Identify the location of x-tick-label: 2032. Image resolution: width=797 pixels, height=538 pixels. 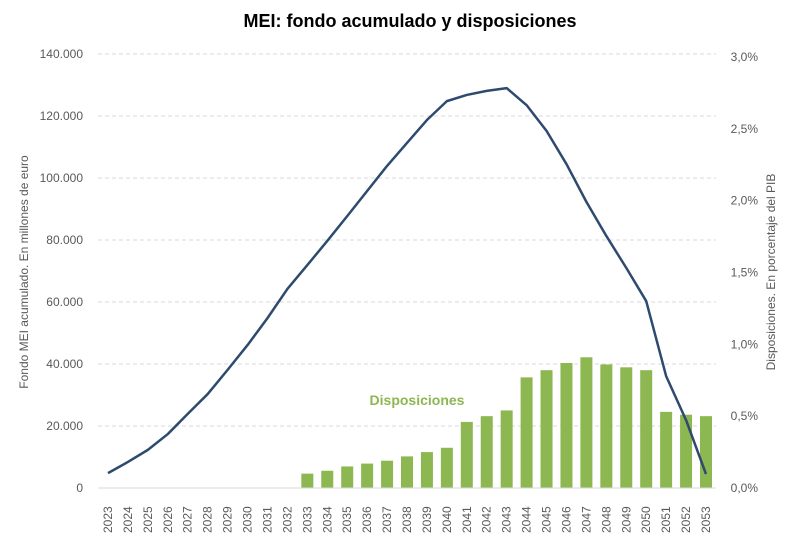
(287, 519).